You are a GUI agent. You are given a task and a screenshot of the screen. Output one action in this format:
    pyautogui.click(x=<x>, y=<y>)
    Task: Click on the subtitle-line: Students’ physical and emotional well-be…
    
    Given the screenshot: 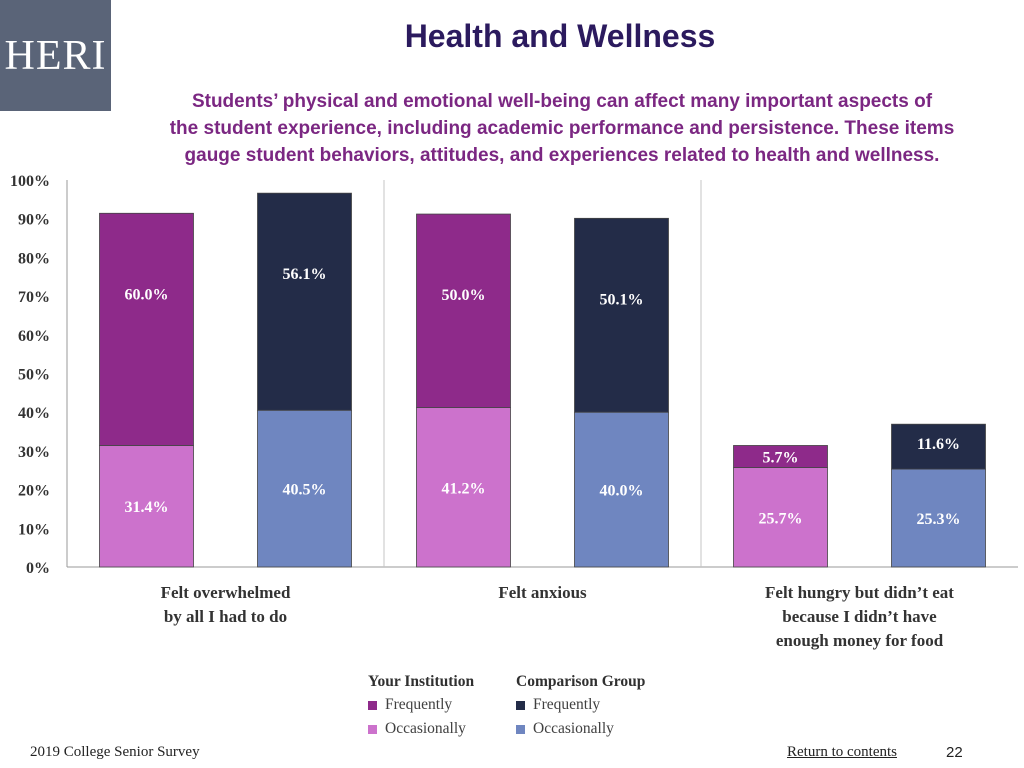 What is the action you would take?
    pyautogui.click(x=562, y=101)
    